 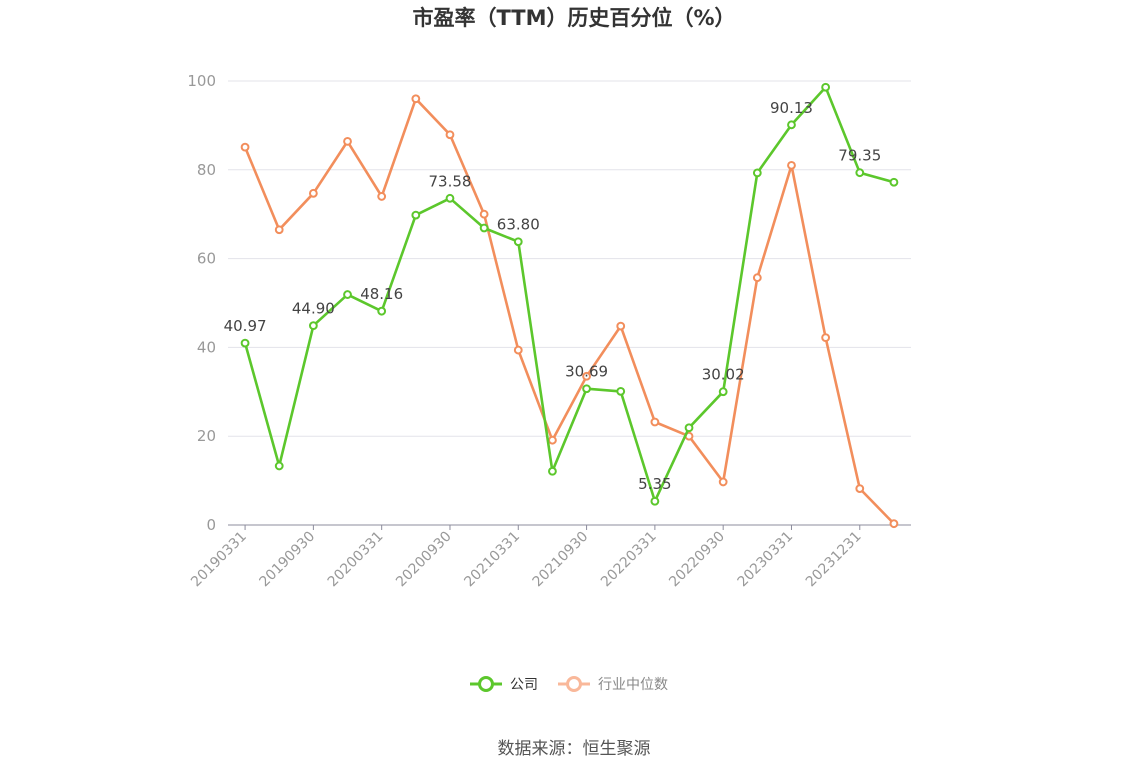 What do you see at coordinates (201, 303) in the screenshot?
I see `y-axis: 0 20 40 60 80 100` at bounding box center [201, 303].